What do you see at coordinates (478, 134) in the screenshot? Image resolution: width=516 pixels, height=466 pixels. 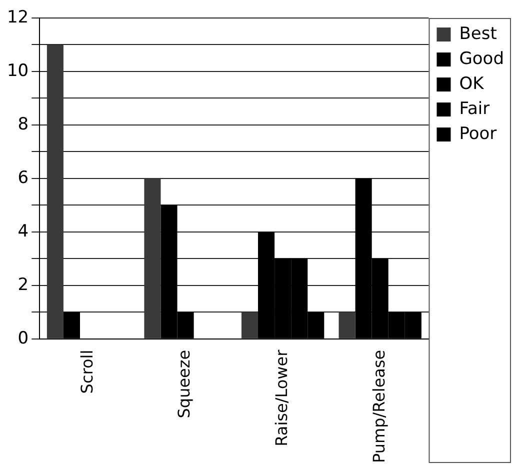 I see `legend-label: Poor` at bounding box center [478, 134].